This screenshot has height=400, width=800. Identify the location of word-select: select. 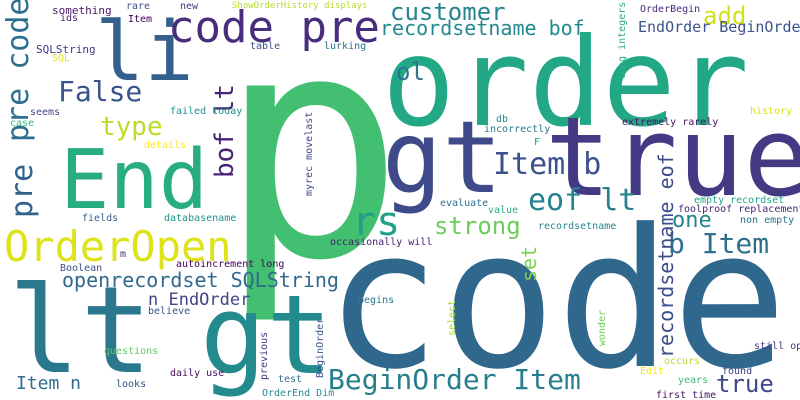
(452, 317).